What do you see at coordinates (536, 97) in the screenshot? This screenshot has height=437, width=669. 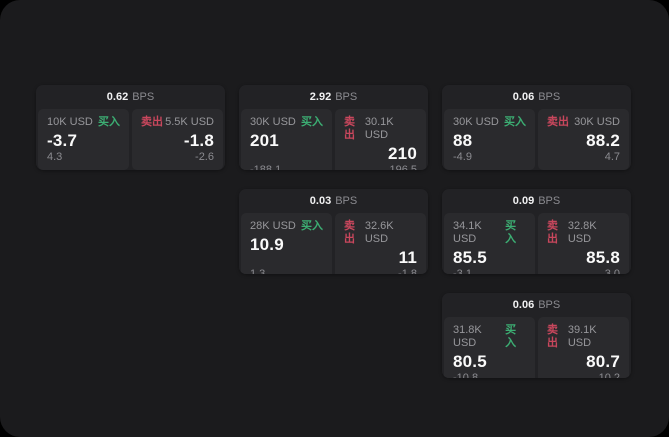 I see `bps-header: 0.06 BPS` at bounding box center [536, 97].